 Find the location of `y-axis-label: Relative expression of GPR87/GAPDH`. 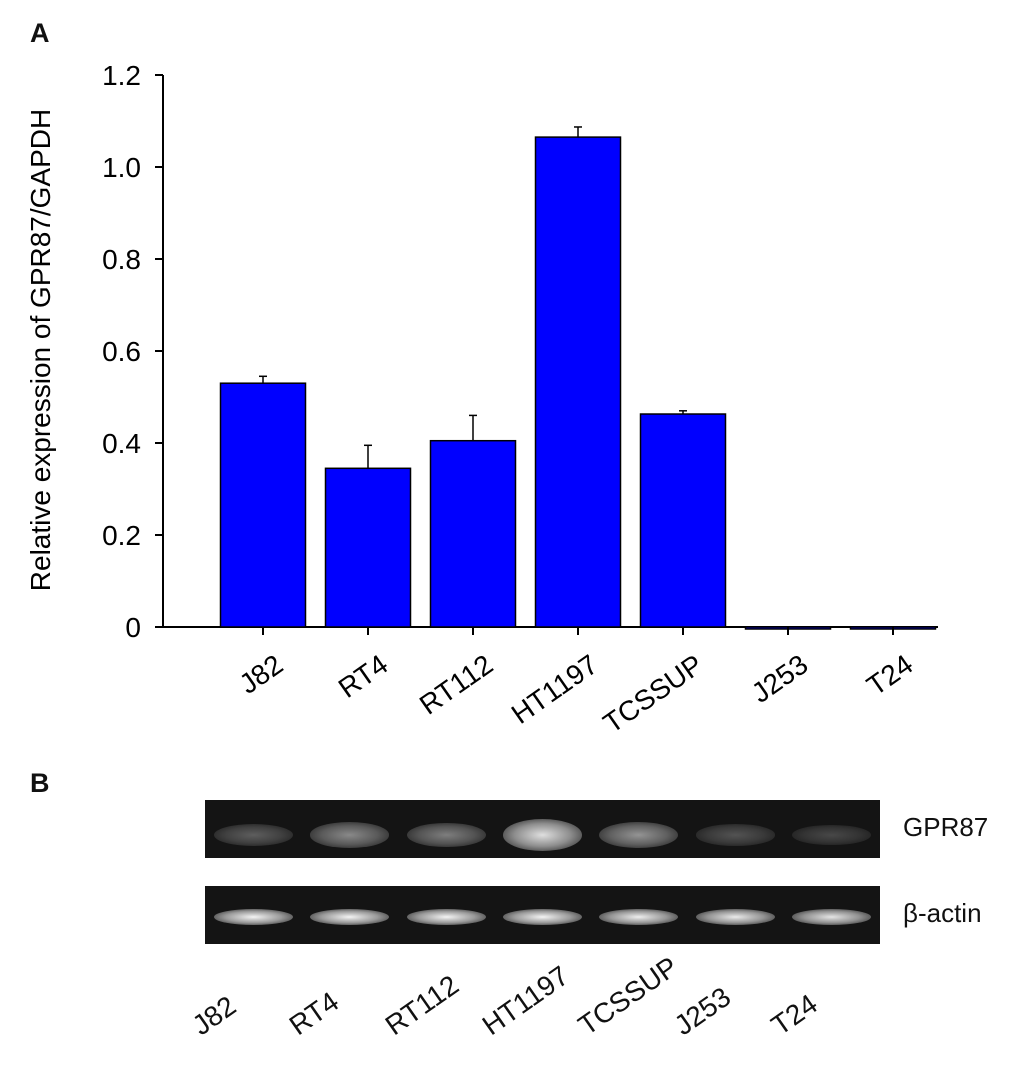

y-axis-label: Relative expression of GPR87/GAPDH is located at coordinates (40, 350).